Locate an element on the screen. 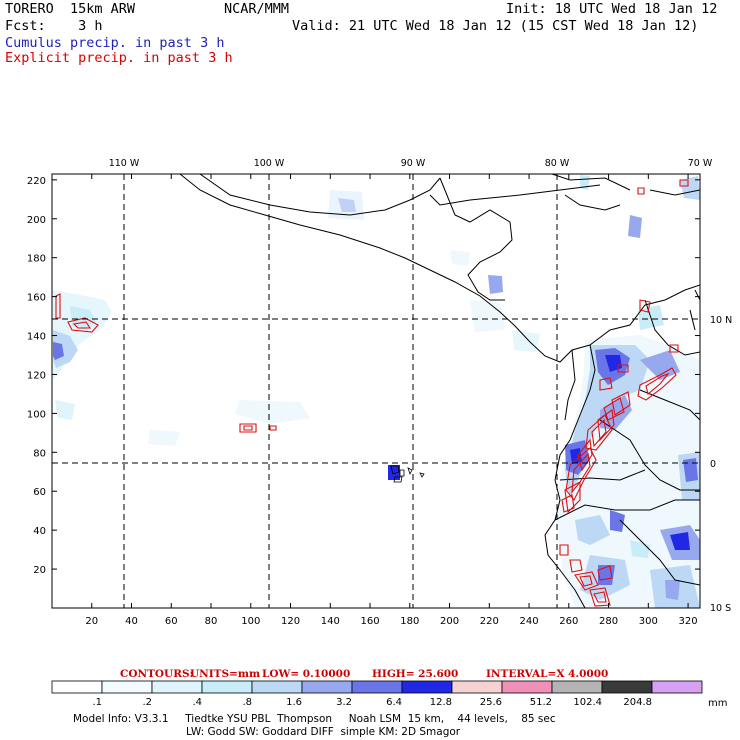 The width and height of the screenshot is (740, 740). lon-label-90w: 90 W is located at coordinates (413, 163).